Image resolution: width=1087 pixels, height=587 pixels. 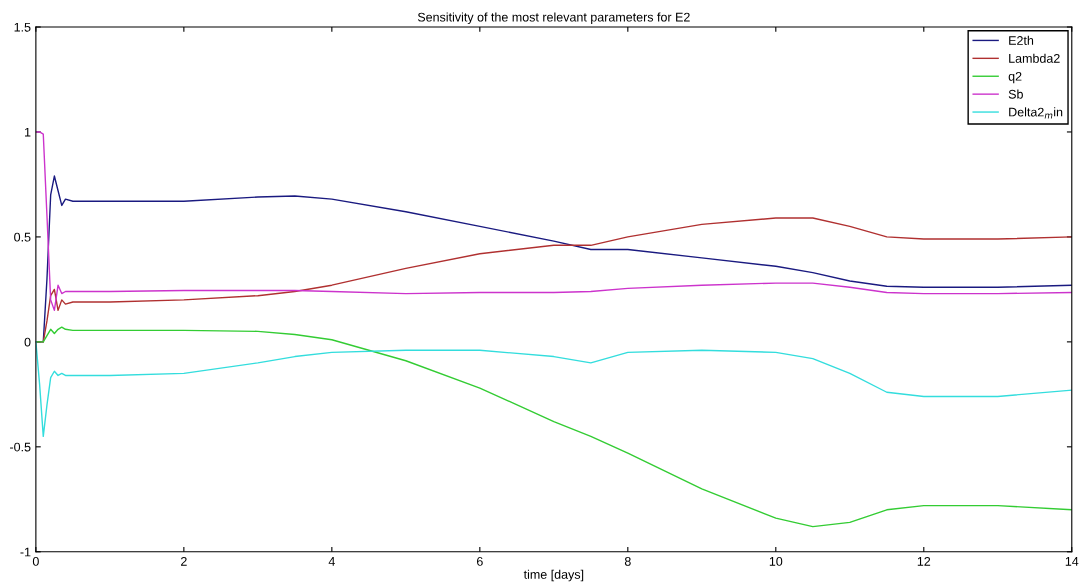 I want to click on x-axis-title: time [days], so click(x=553, y=575).